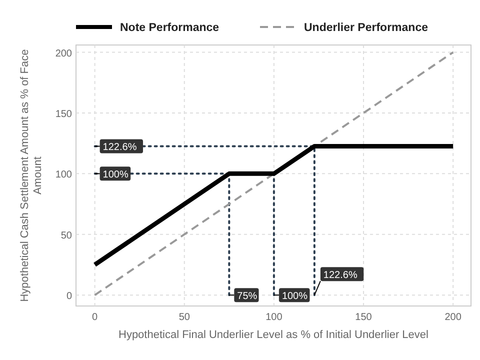  Describe the element at coordinates (170, 28) in the screenshot. I see `legend-label: Note Performance` at that location.